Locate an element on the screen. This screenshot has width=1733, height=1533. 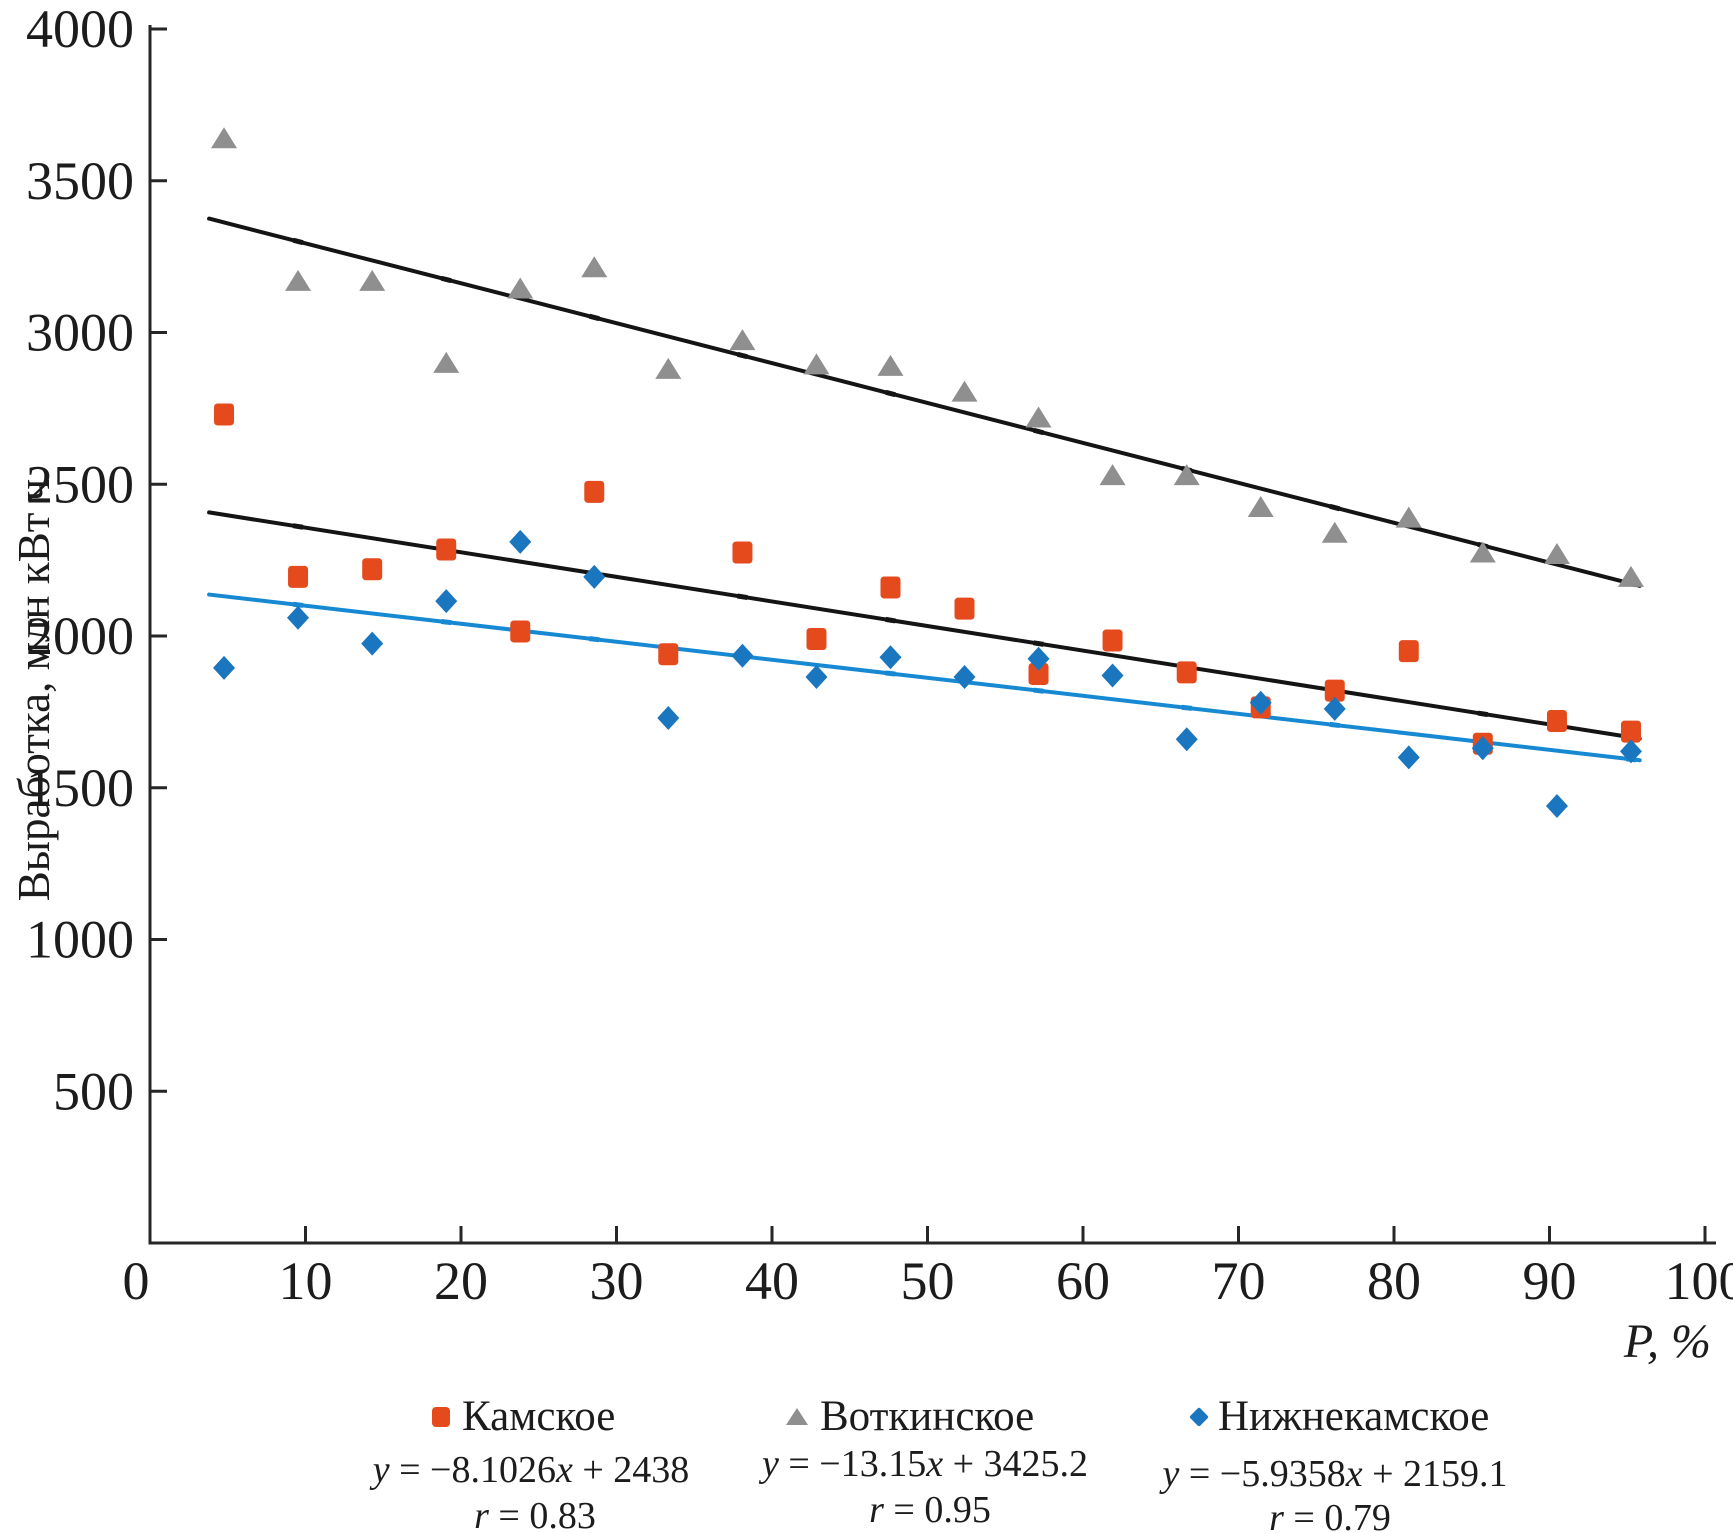
r-value-votkinskoe: r = 0.95 is located at coordinates (930, 1510).